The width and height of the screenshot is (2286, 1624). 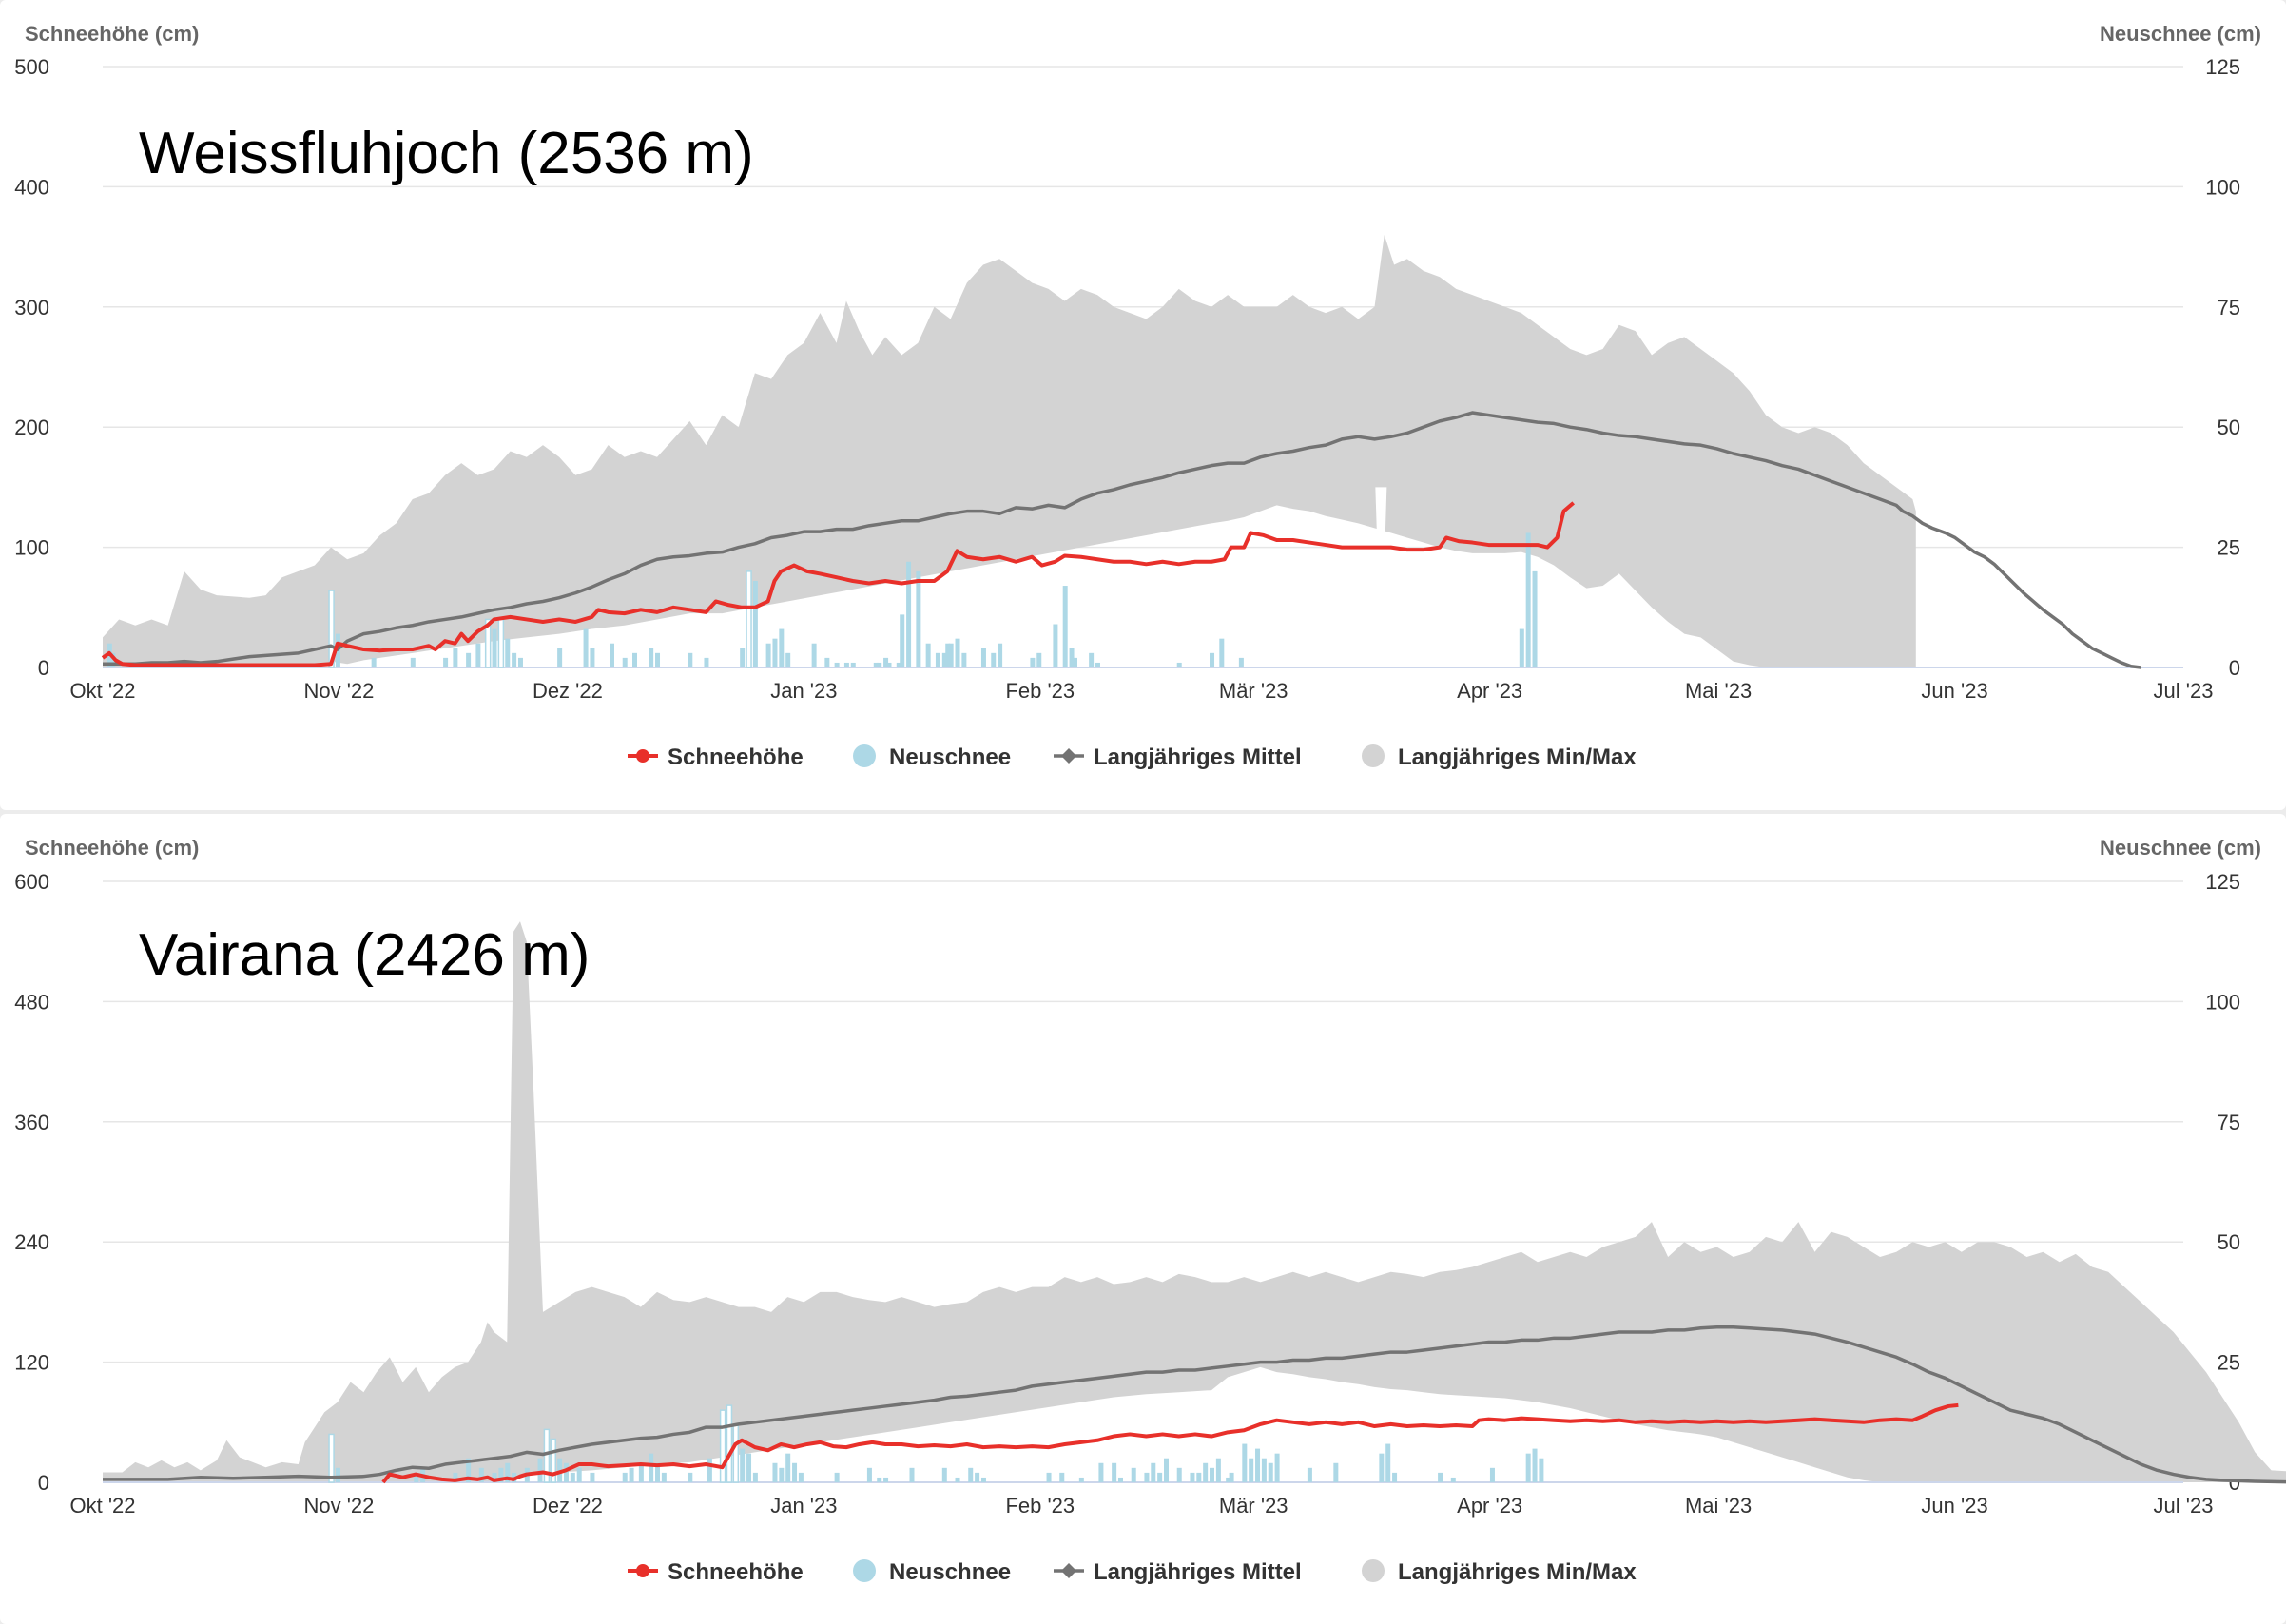 I want to click on x-tick-label: Jan '23, so click(x=803, y=1506).